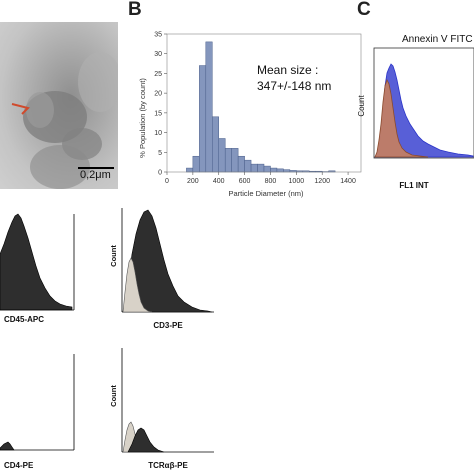 The width and height of the screenshot is (474, 474). I want to click on annexin-orange-trace, so click(401, 118).